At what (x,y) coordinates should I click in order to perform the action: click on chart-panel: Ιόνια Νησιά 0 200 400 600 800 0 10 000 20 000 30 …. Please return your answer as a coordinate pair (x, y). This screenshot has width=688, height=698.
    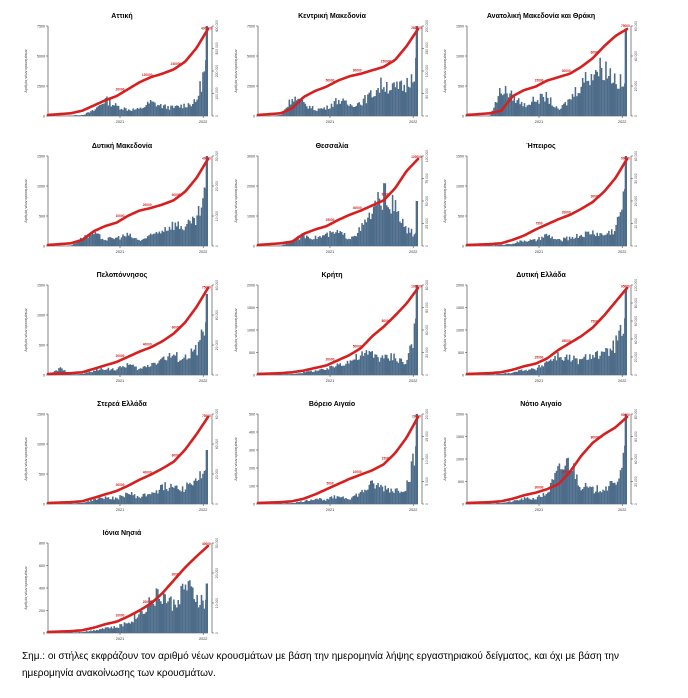
    Looking at the image, I should click on (122, 590).